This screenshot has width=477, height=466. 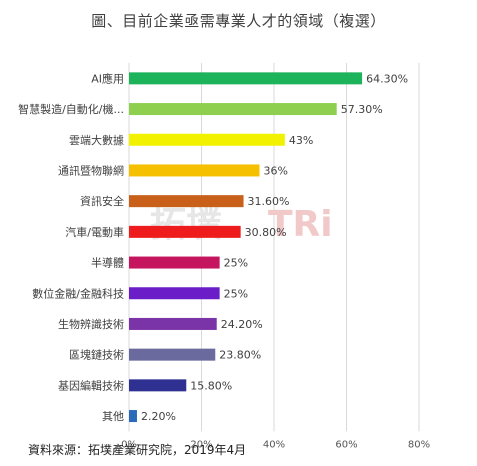 What do you see at coordinates (96, 355) in the screenshot?
I see `category-label: 區塊鏈技術` at bounding box center [96, 355].